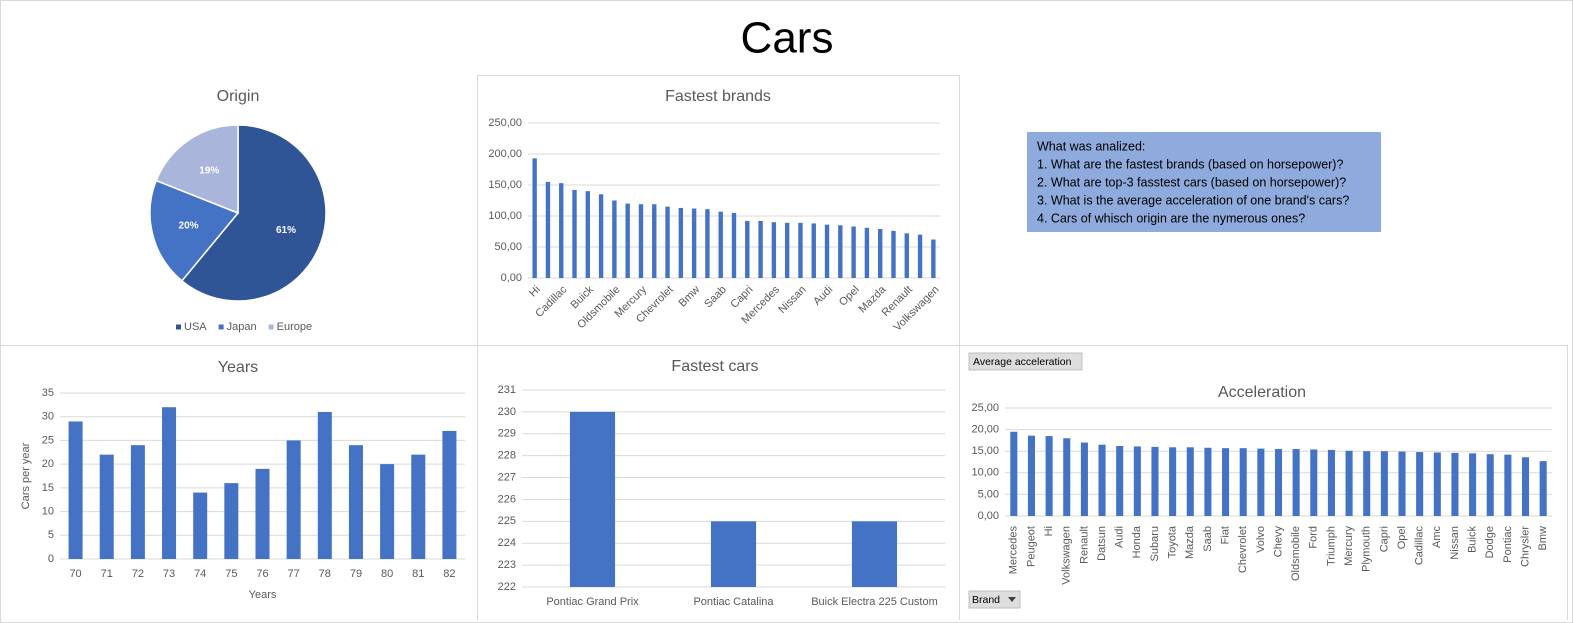 The image size is (1573, 623). Describe the element at coordinates (189, 225) in the screenshot. I see `slice-label: 20%` at that location.